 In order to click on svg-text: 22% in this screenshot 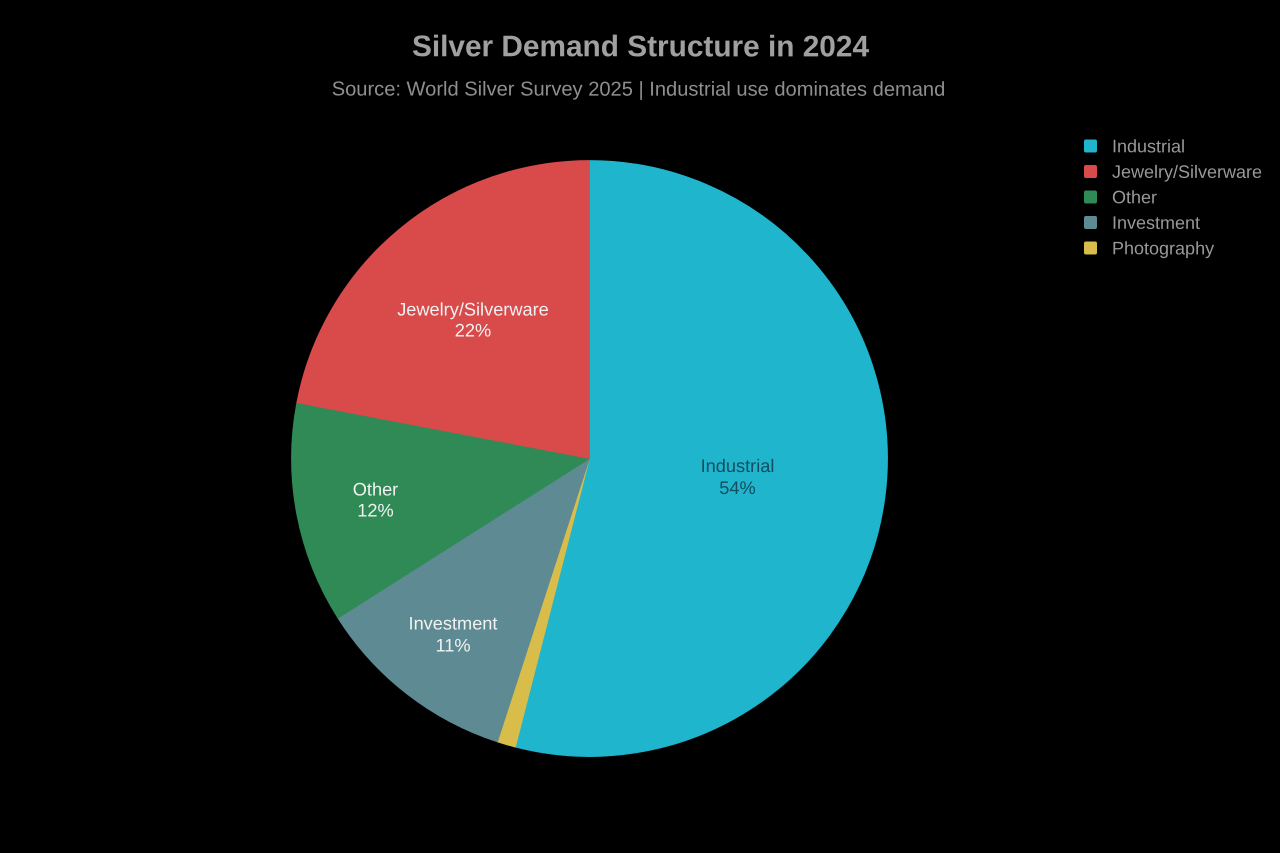, I will do `click(473, 330)`.